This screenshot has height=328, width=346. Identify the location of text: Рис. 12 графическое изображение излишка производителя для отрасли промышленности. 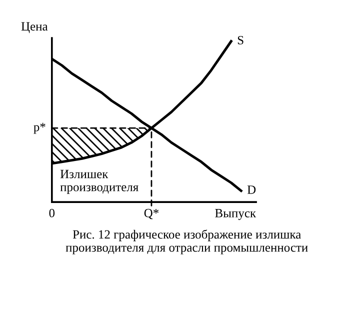
(187, 242).